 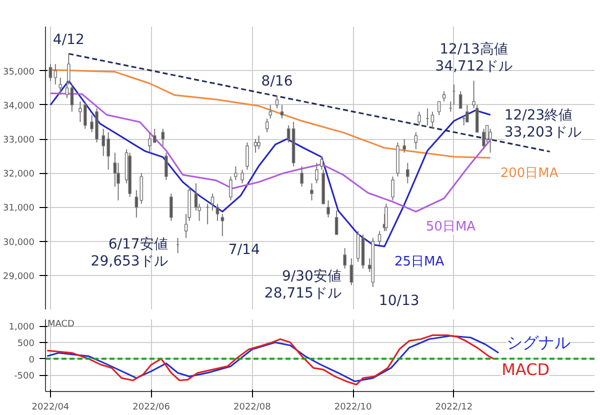 What do you see at coordinates (19, 277) in the screenshot?
I see `y-tick-label: 29,000` at bounding box center [19, 277].